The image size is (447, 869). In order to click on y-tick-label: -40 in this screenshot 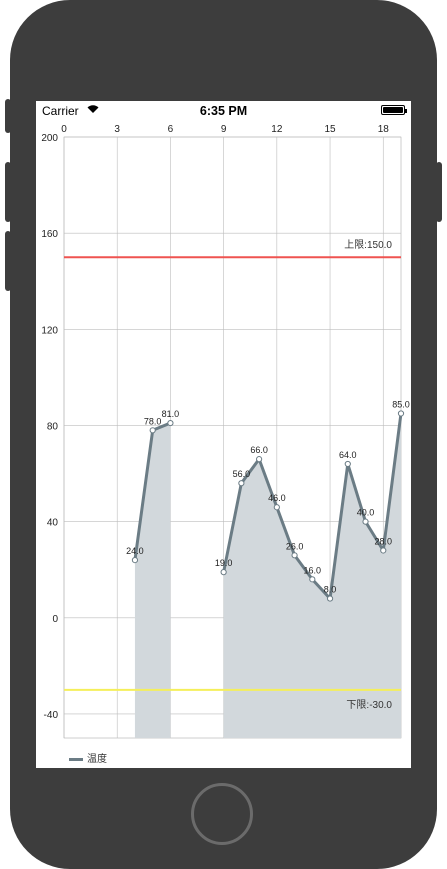, I will do `click(51, 715)`.